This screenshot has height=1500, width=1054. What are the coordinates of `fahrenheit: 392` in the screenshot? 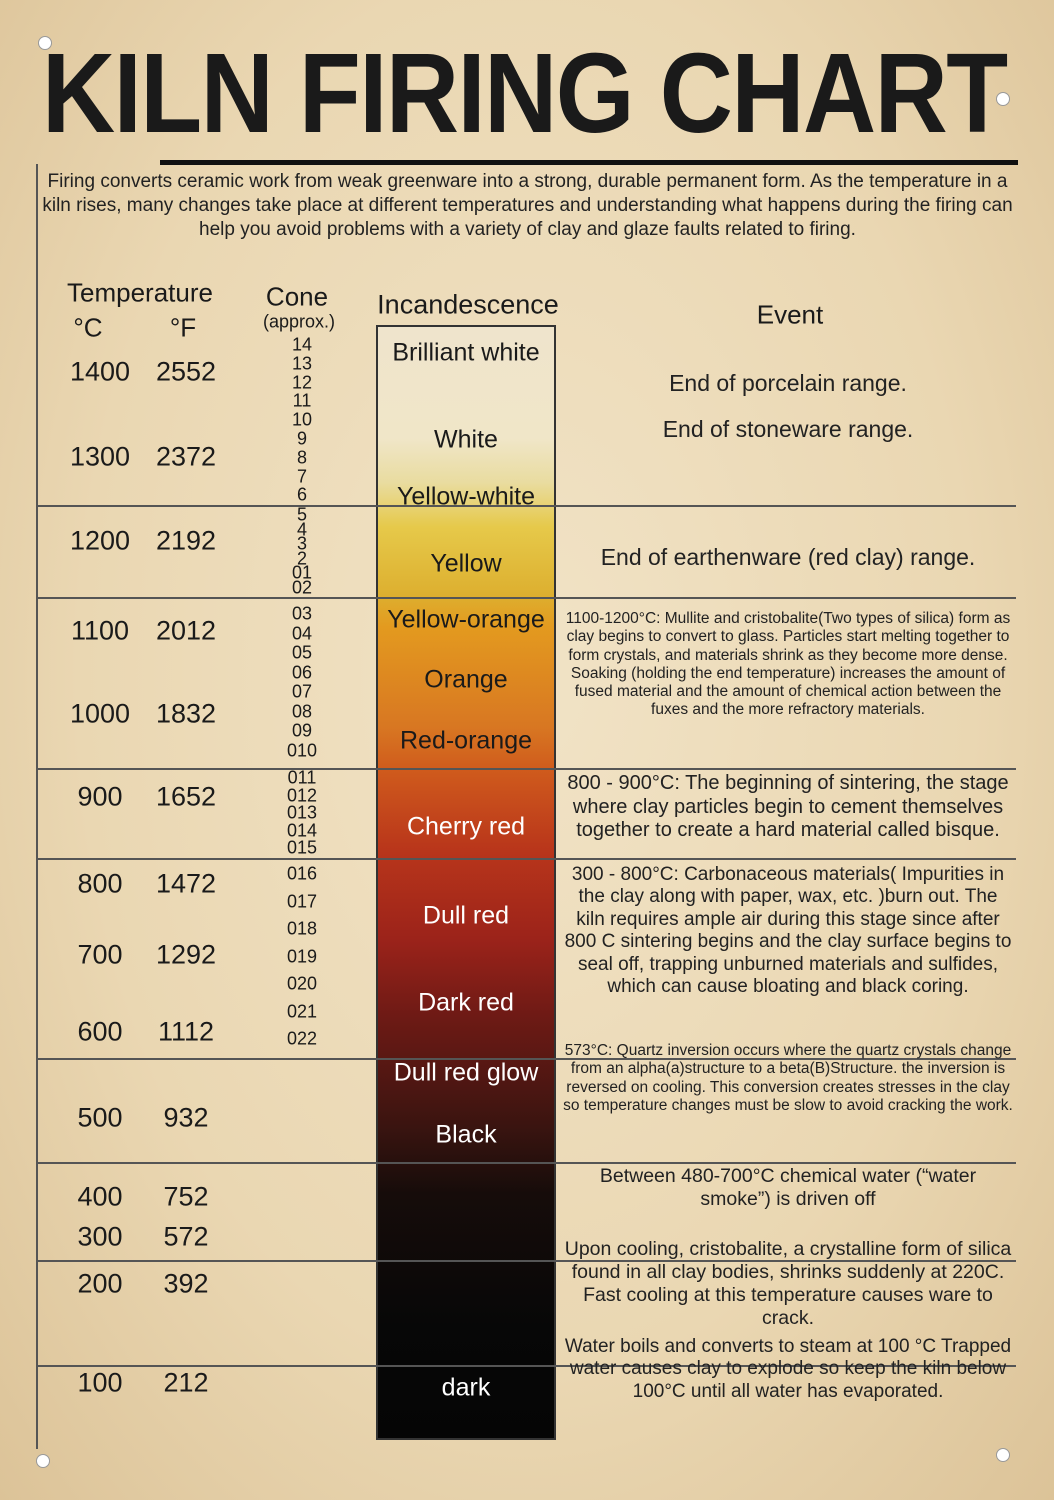 It's located at (186, 1283).